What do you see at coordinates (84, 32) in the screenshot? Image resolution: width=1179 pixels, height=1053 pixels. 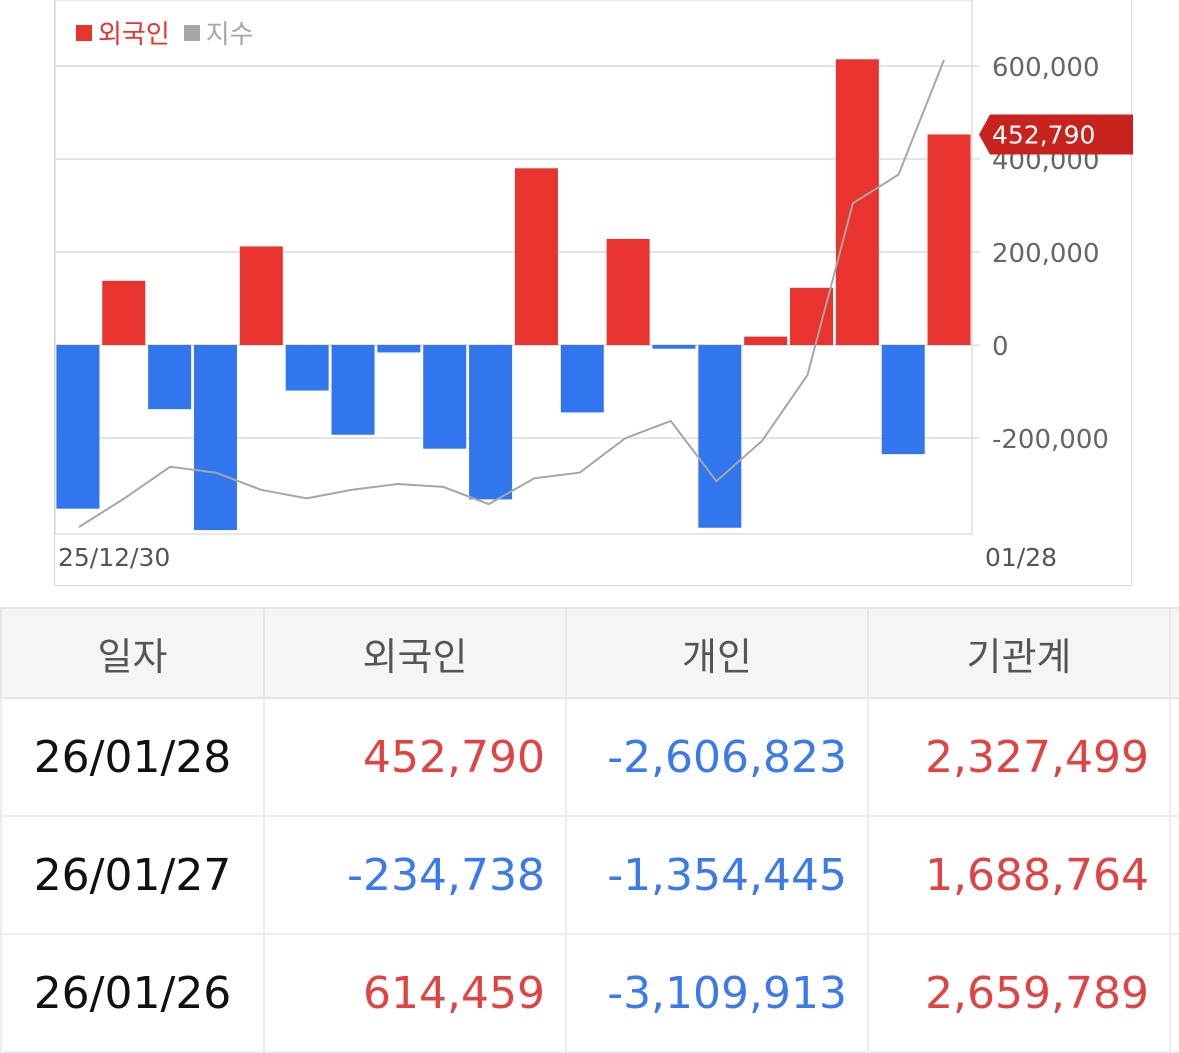 I see `legend-swatch-foreign` at bounding box center [84, 32].